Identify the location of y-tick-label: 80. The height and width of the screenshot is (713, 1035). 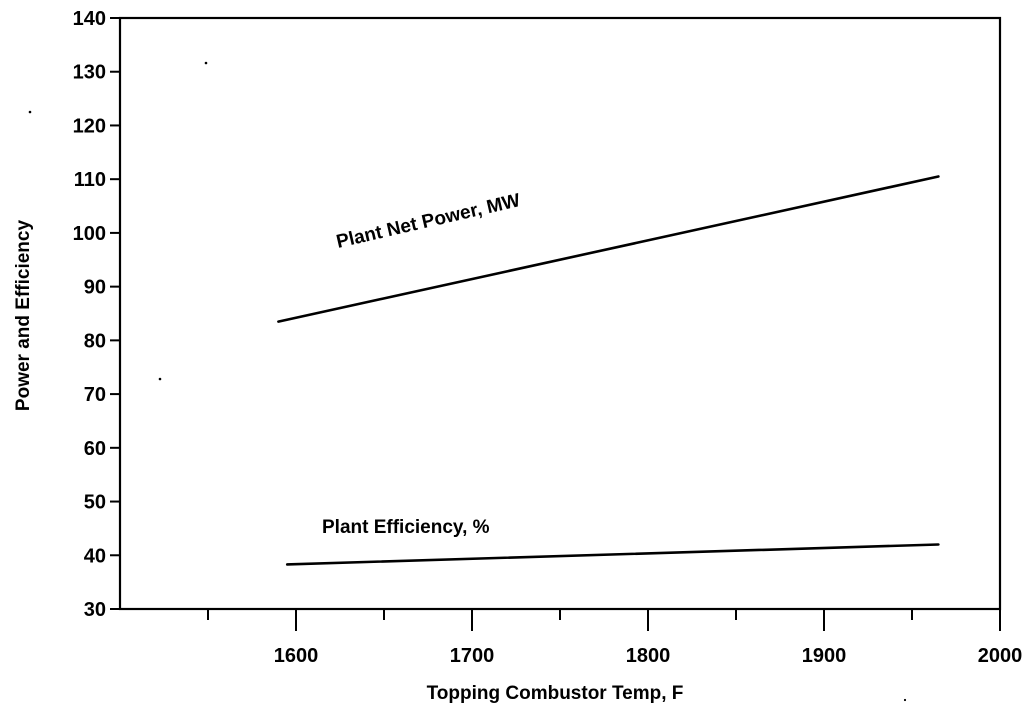
(95, 341).